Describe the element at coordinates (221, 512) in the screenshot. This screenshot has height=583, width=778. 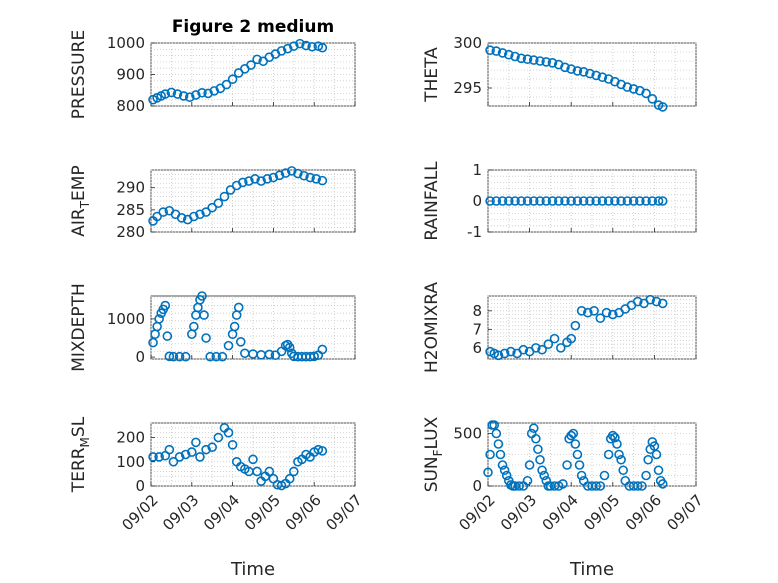
I see `xtick-label: 09/04` at that location.